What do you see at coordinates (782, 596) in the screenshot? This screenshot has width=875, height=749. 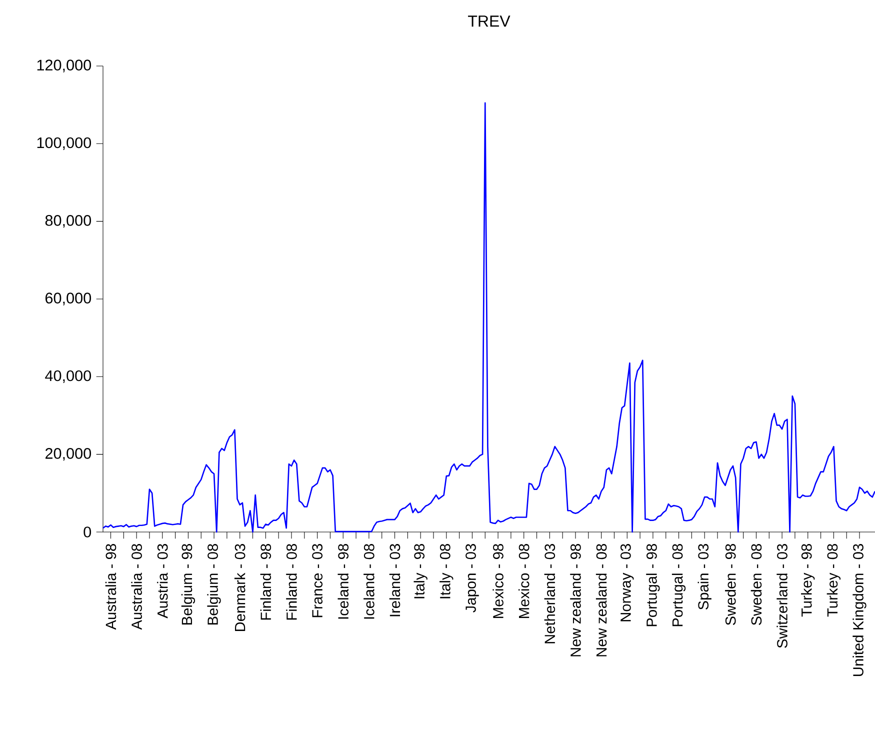 I see `x-tick-label: Switzerland - 03` at bounding box center [782, 596].